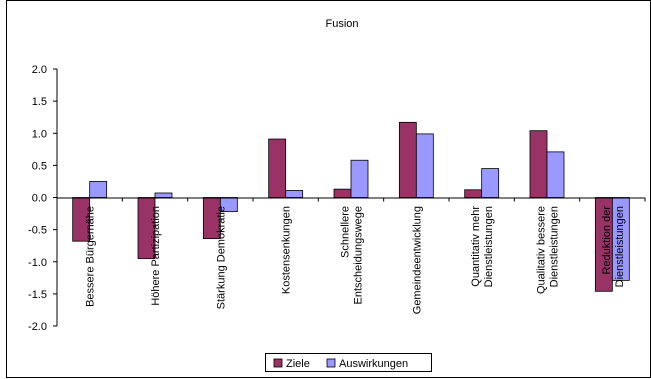 Image resolution: width=651 pixels, height=379 pixels. I want to click on y-tick-label: -1.5, so click(37, 295).